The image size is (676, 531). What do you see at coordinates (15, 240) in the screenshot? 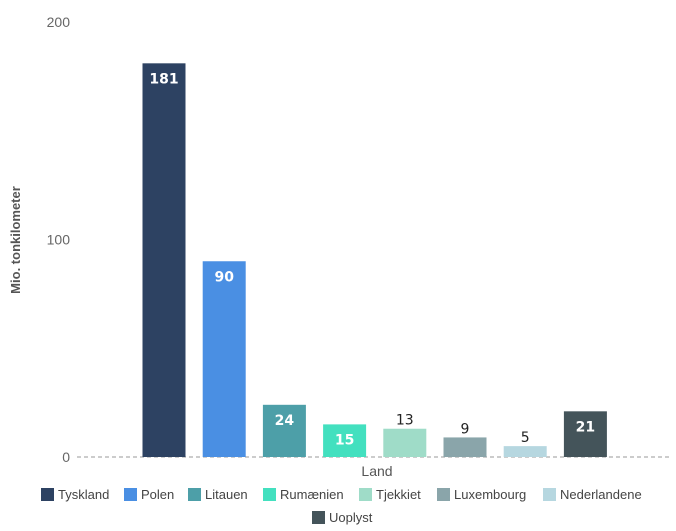
I see `y-axis-title: Mio. tonkilometer` at bounding box center [15, 240].